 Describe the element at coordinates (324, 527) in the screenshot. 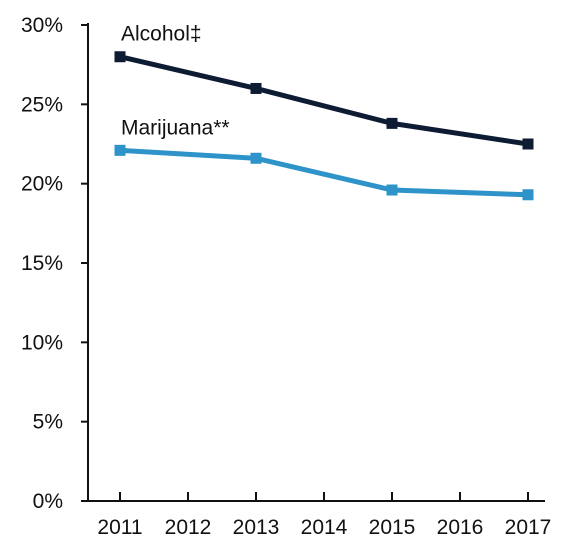

I see `x-tick-label: 2014` at that location.